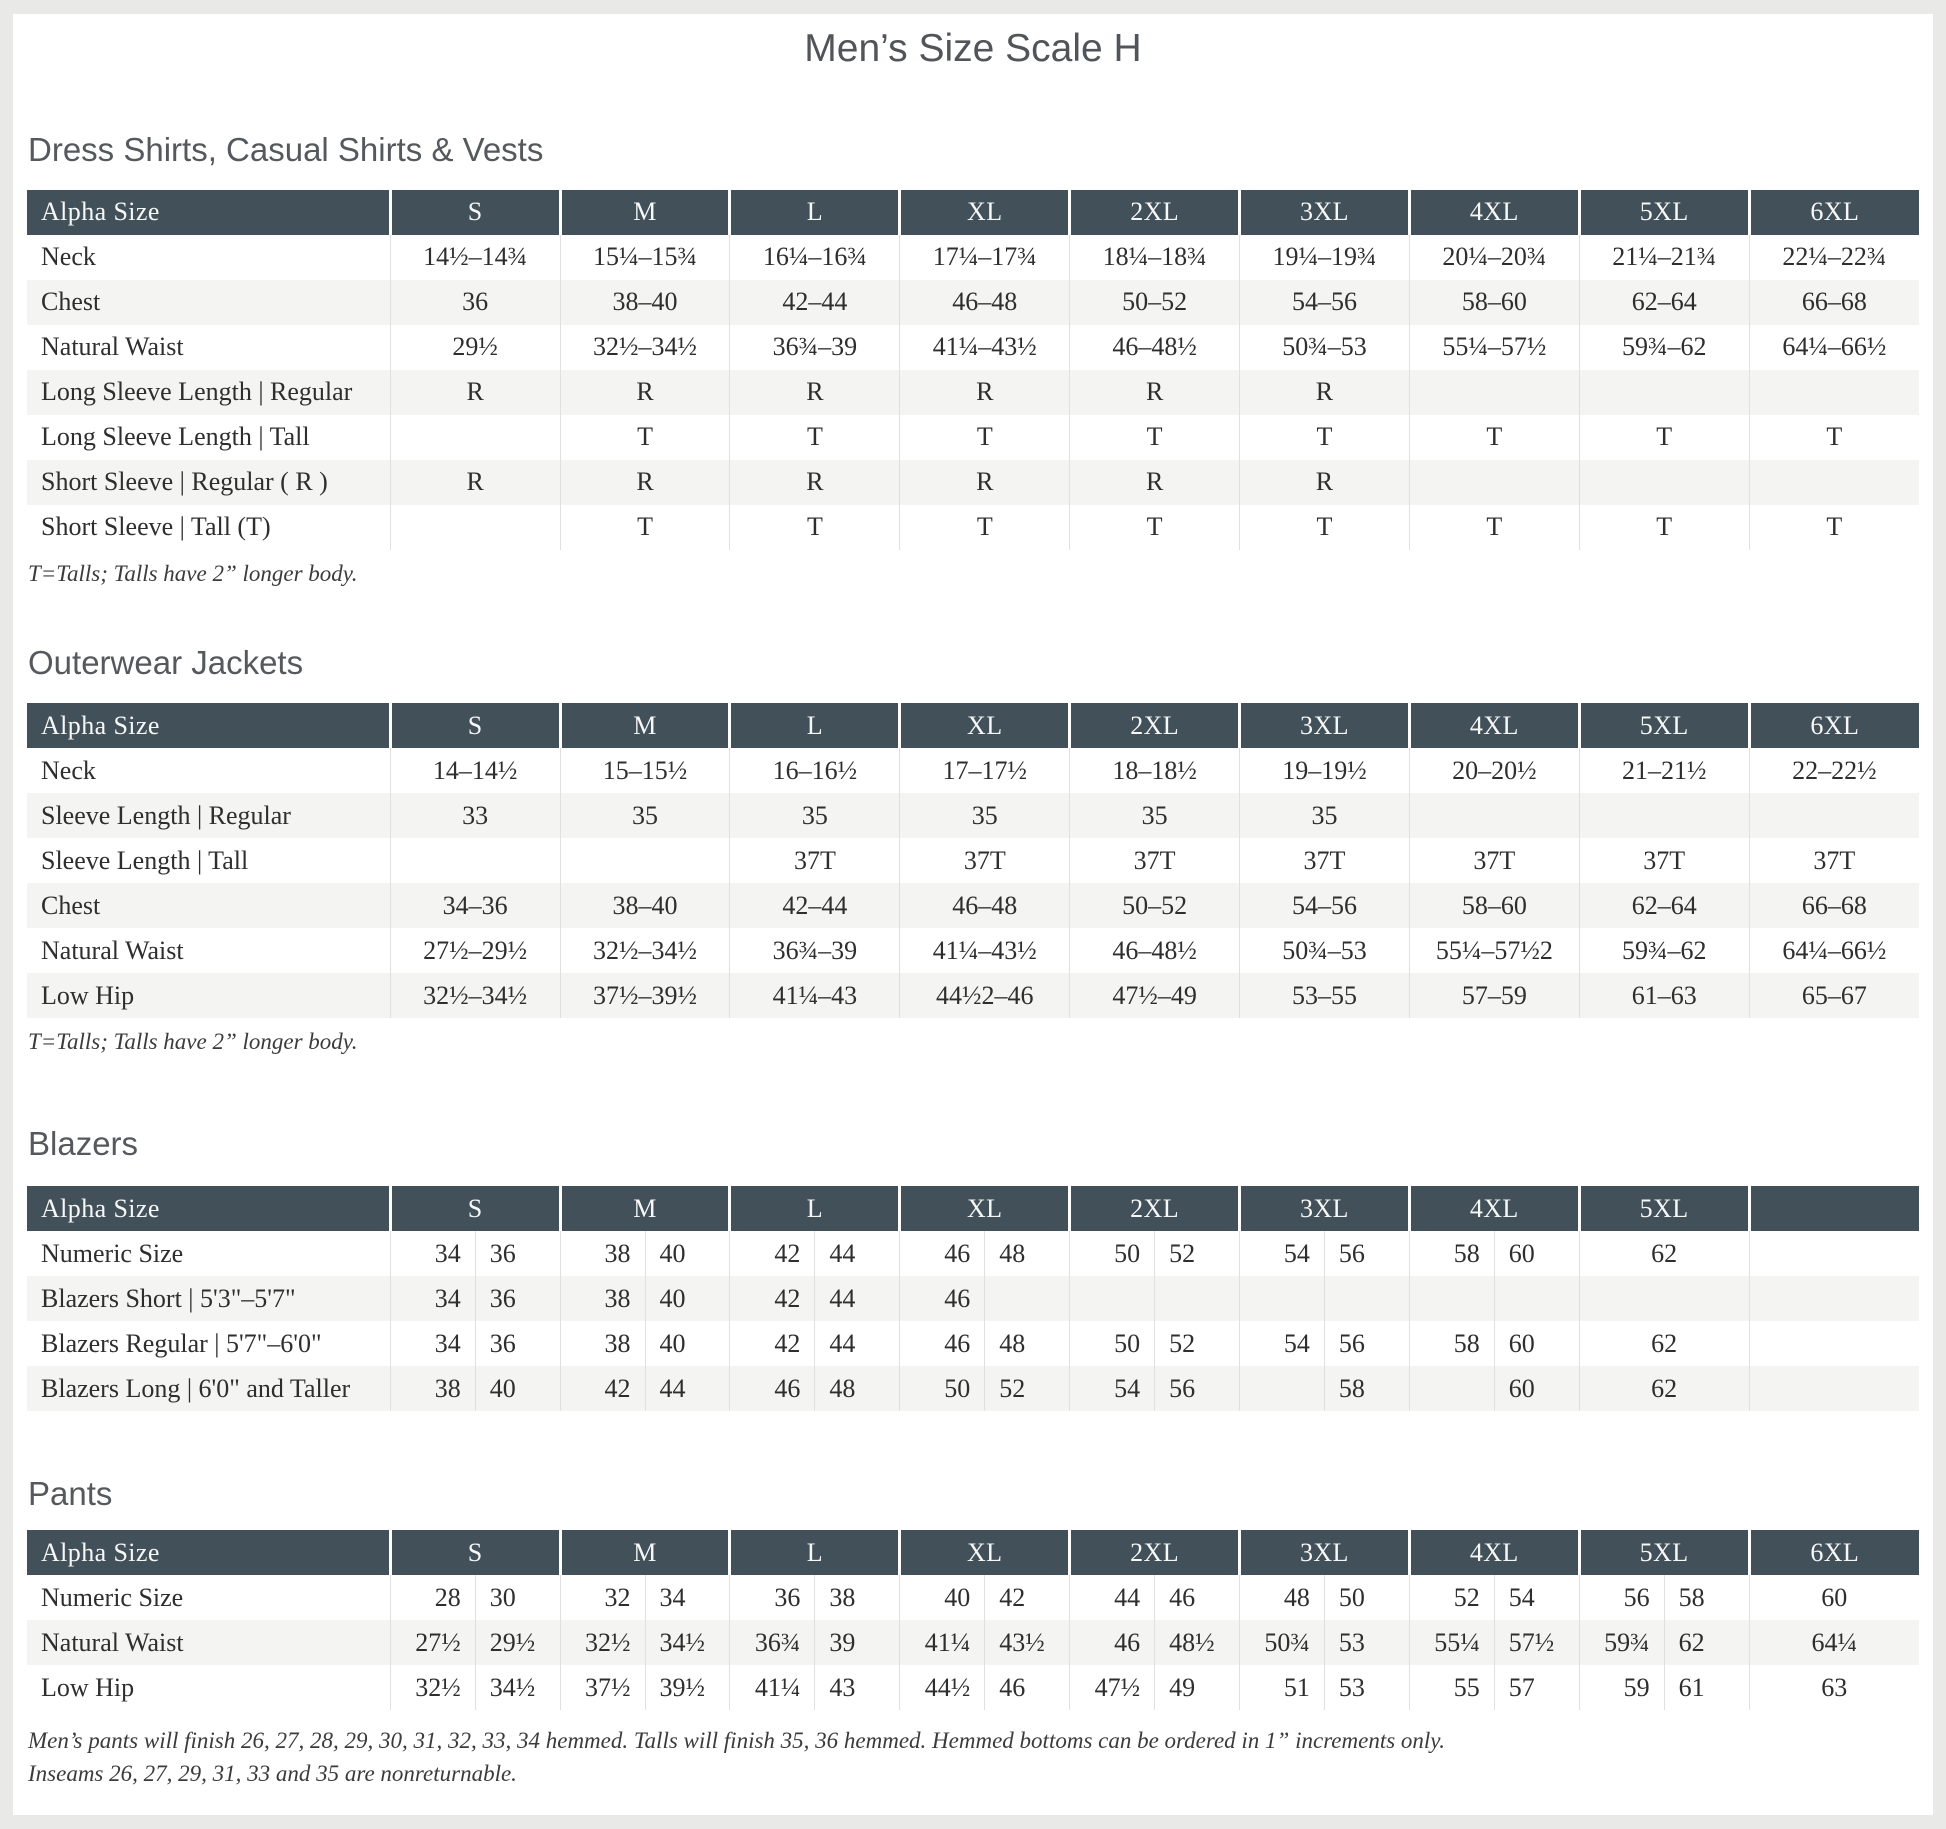 This screenshot has height=1829, width=1946. What do you see at coordinates (1664, 906) in the screenshot?
I see `value-cell: 62–64` at bounding box center [1664, 906].